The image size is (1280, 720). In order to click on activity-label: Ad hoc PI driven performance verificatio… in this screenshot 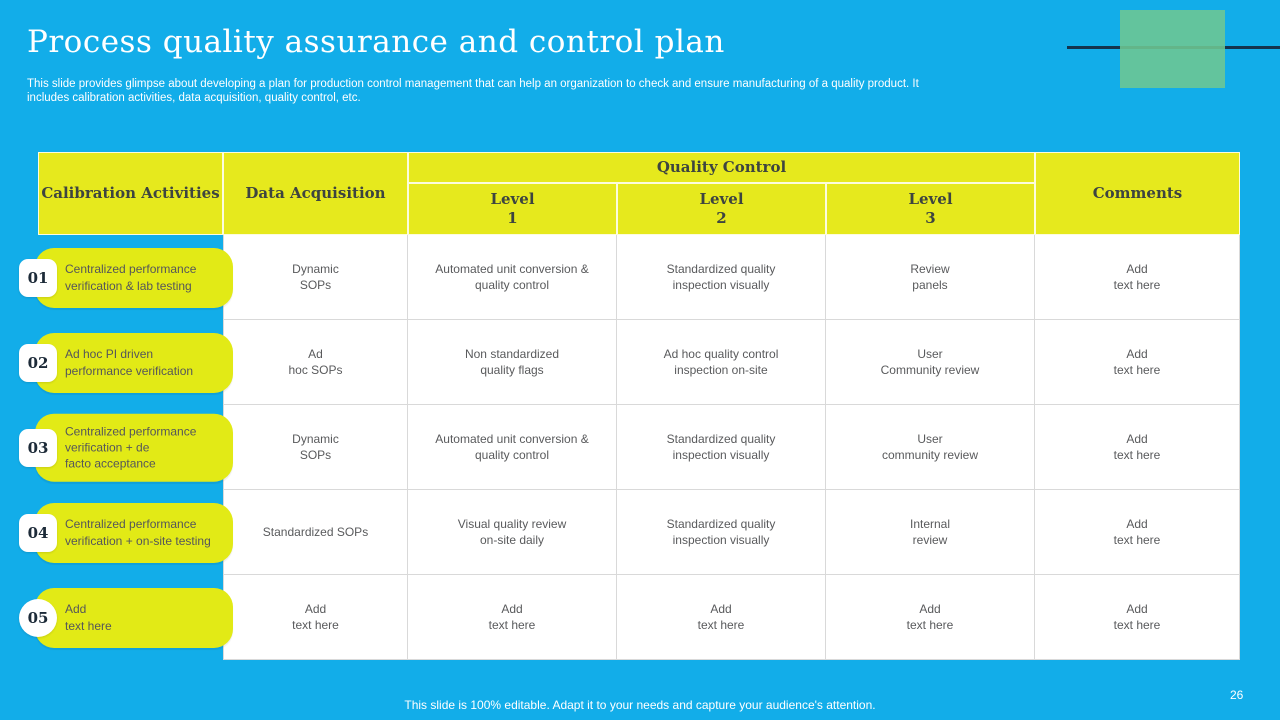, I will do `click(134, 362)`.